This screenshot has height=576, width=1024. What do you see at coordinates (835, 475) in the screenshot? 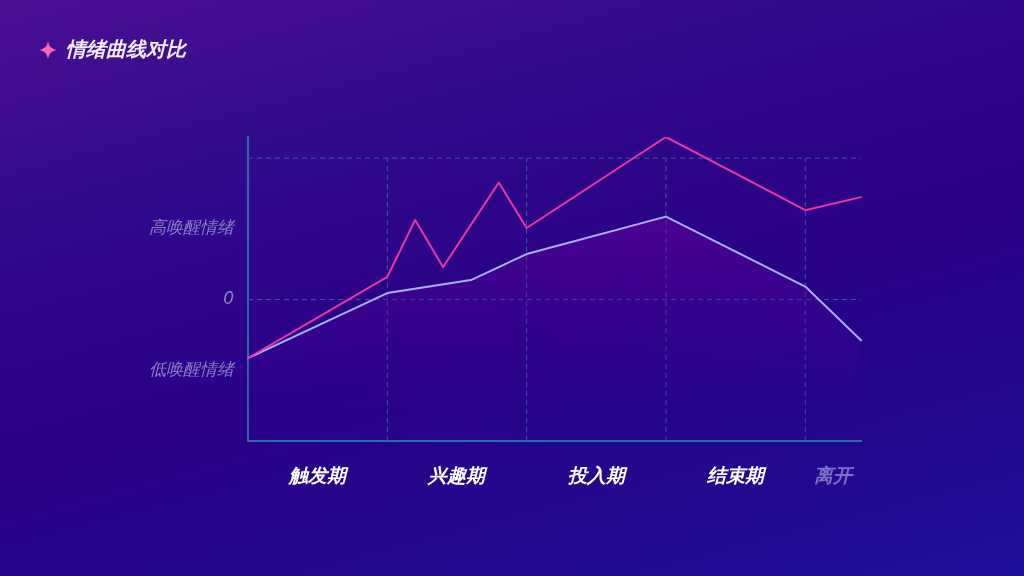
I see `x-tick-label: 离开` at bounding box center [835, 475].